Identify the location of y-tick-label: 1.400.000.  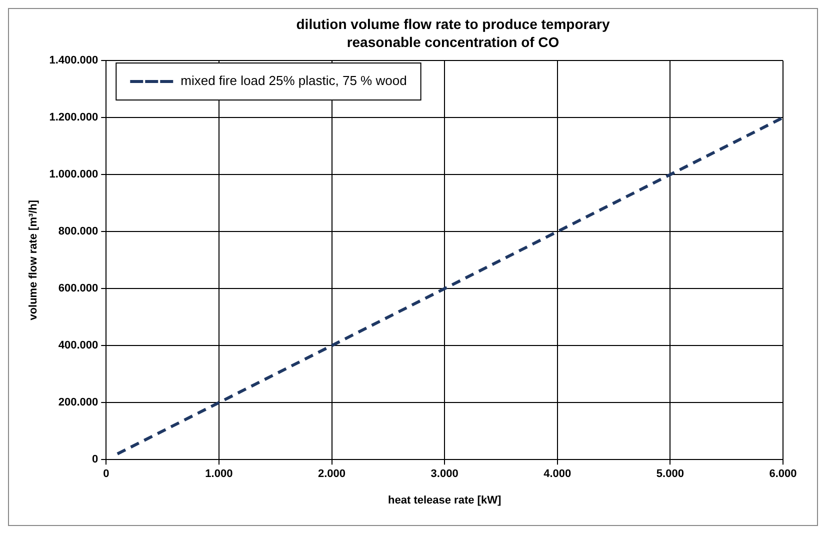
(73, 60).